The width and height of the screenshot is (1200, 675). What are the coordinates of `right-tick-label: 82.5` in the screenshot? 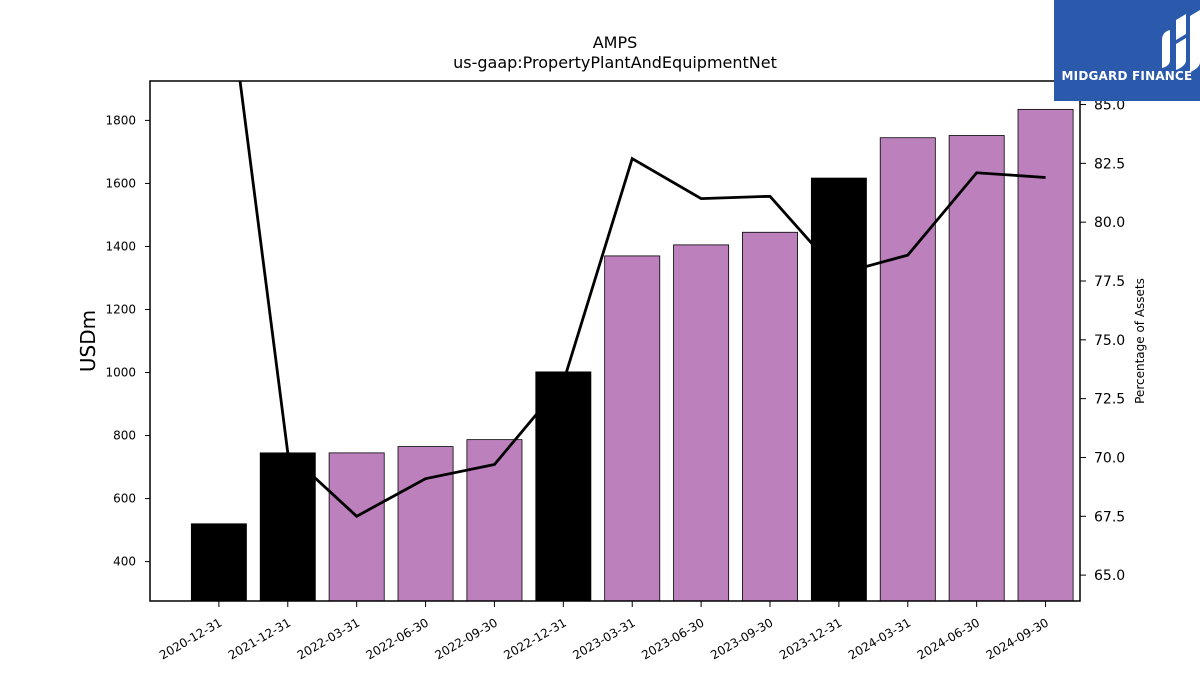 It's located at (1109, 164).